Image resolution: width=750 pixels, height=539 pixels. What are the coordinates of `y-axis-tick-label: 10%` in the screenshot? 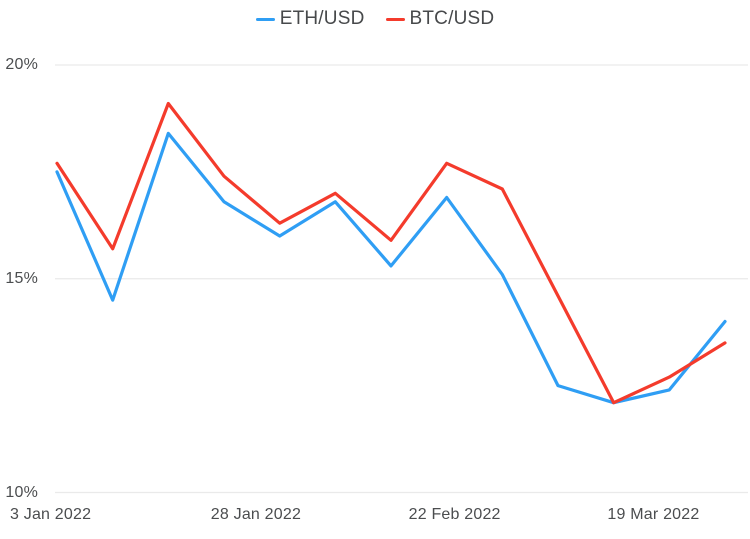 It's located at (21, 492).